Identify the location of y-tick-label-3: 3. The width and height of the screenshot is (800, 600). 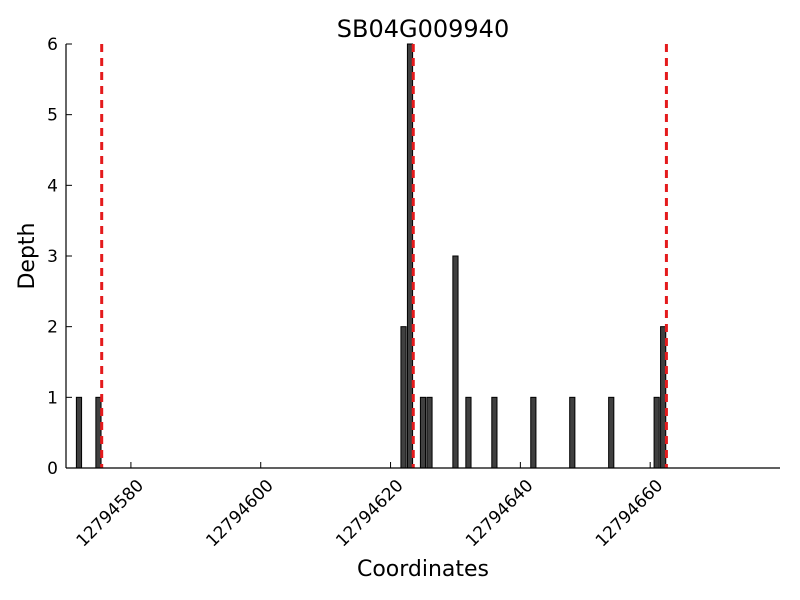
(52, 257).